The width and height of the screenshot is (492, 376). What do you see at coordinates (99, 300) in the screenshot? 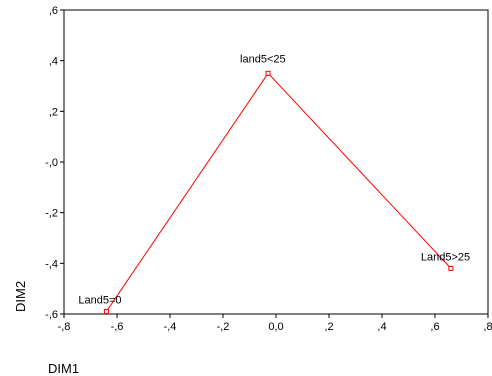
I see `data-point-label: Land5=0` at bounding box center [99, 300].